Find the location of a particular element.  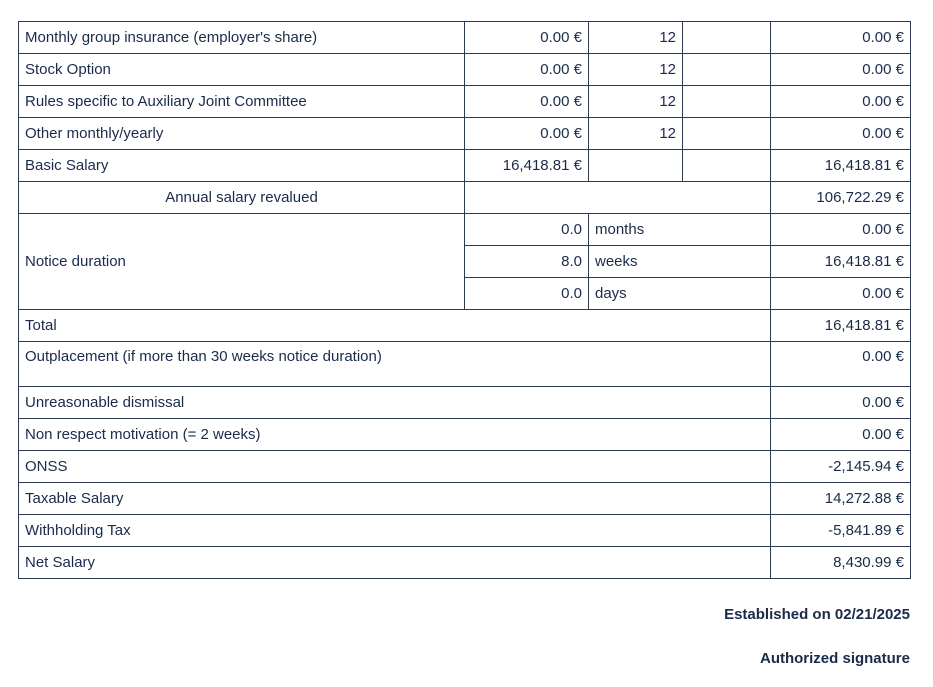

table-row-annual-salary: Annual salary revalued 106,722.29 € is located at coordinates (464, 197).